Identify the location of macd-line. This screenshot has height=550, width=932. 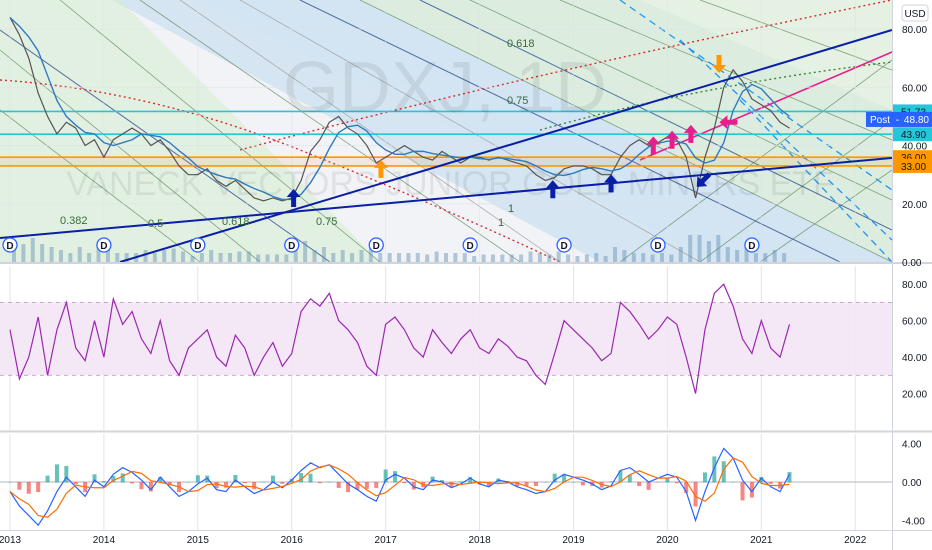
(400, 487).